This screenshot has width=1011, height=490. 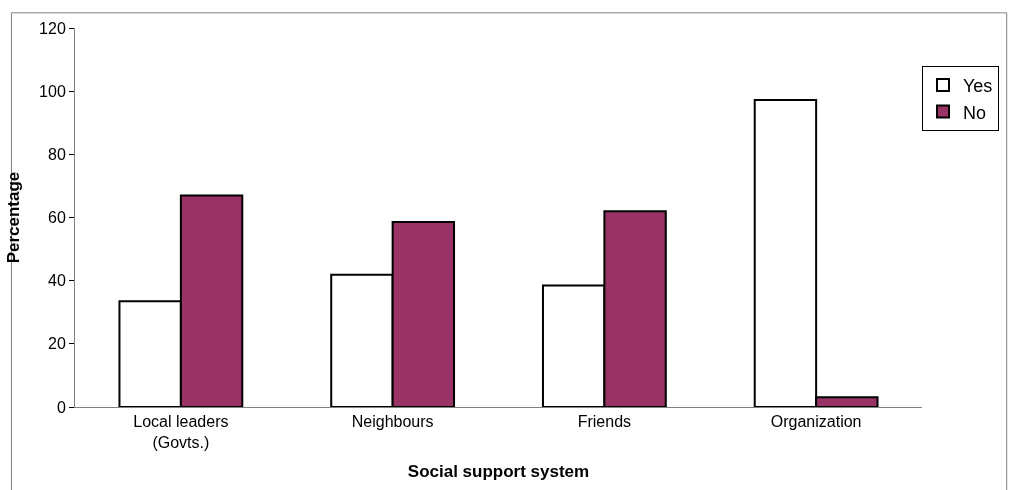 What do you see at coordinates (52, 91) in the screenshot?
I see `y-tick-label: 100` at bounding box center [52, 91].